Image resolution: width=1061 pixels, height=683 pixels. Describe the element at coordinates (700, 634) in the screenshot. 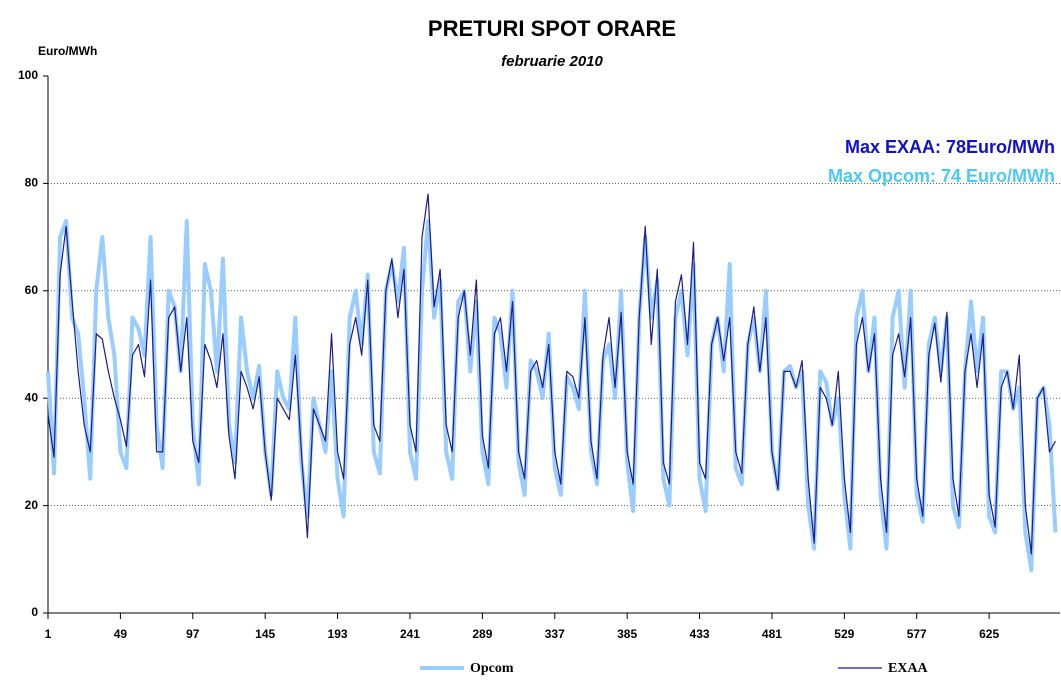

I see `x-tick-label: 433` at that location.